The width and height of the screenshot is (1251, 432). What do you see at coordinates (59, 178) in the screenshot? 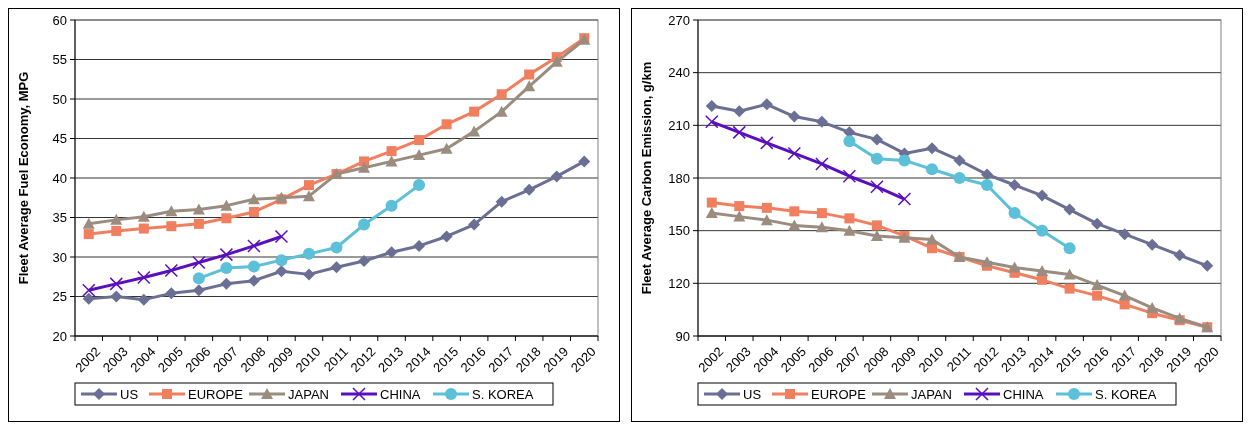
I see `y-tick-label: 40` at bounding box center [59, 178].